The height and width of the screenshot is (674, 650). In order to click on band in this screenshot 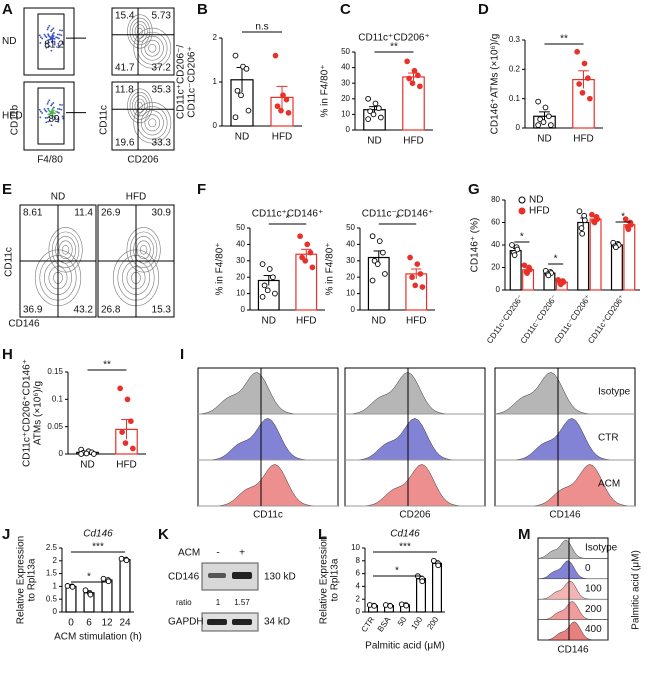, I will do `click(217, 622)`.